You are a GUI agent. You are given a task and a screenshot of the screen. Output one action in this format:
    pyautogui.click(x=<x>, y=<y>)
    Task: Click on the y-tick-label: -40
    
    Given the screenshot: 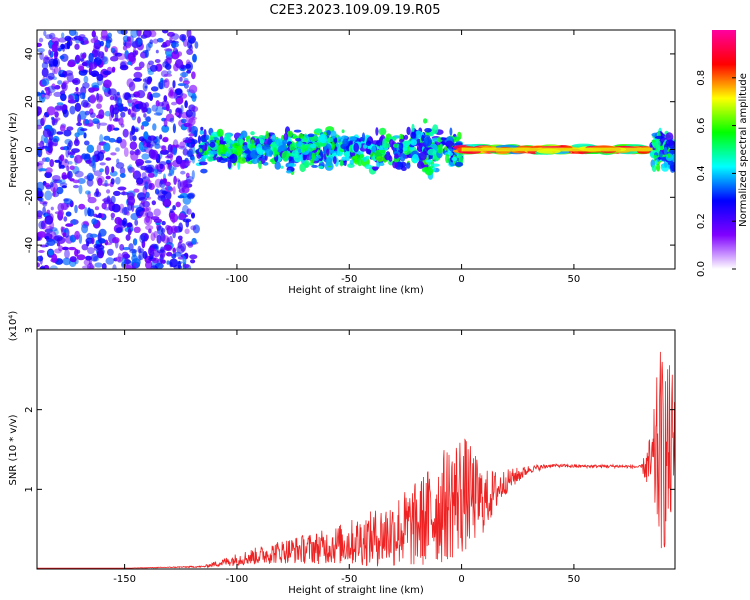 What is the action you would take?
    pyautogui.click(x=29, y=245)
    